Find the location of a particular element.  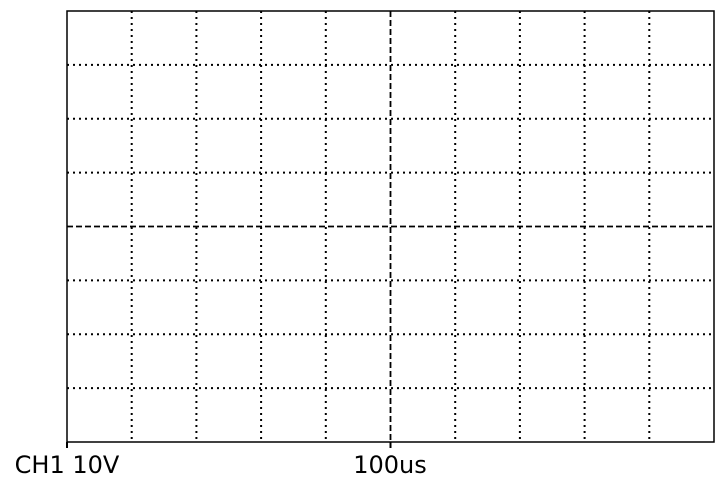

timebase-label: 100us is located at coordinates (390, 465).